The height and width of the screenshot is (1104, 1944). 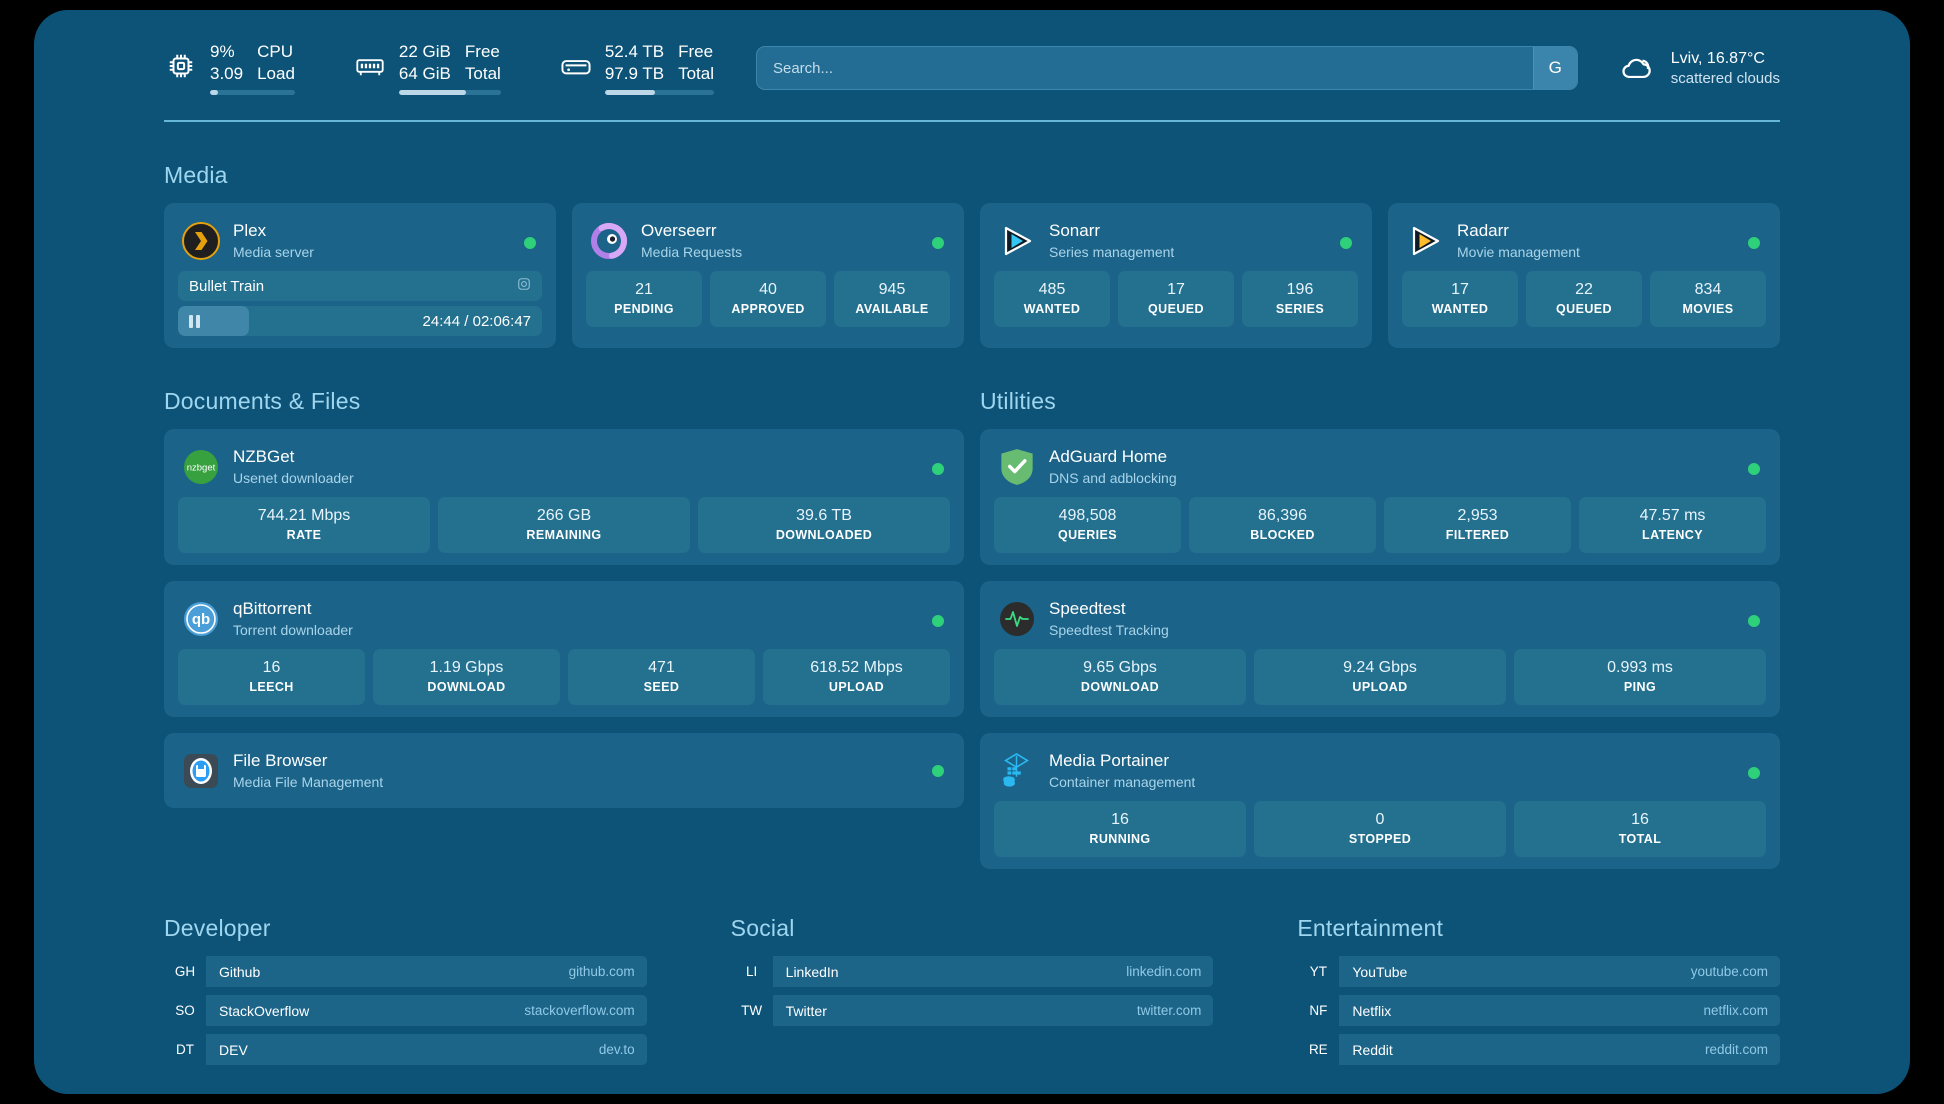 What do you see at coordinates (466, 677) in the screenshot?
I see `stat-download: 1.19 Gbps DOWNLOAD` at bounding box center [466, 677].